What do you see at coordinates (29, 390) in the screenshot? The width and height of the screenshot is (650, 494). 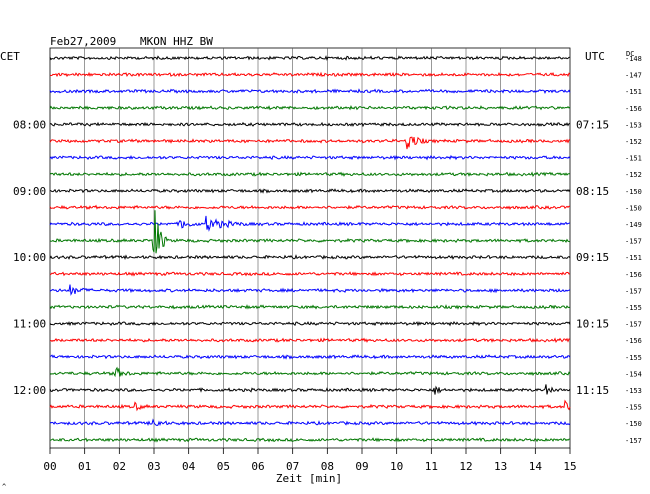 I see `left-time-label: 12:00` at bounding box center [29, 390].